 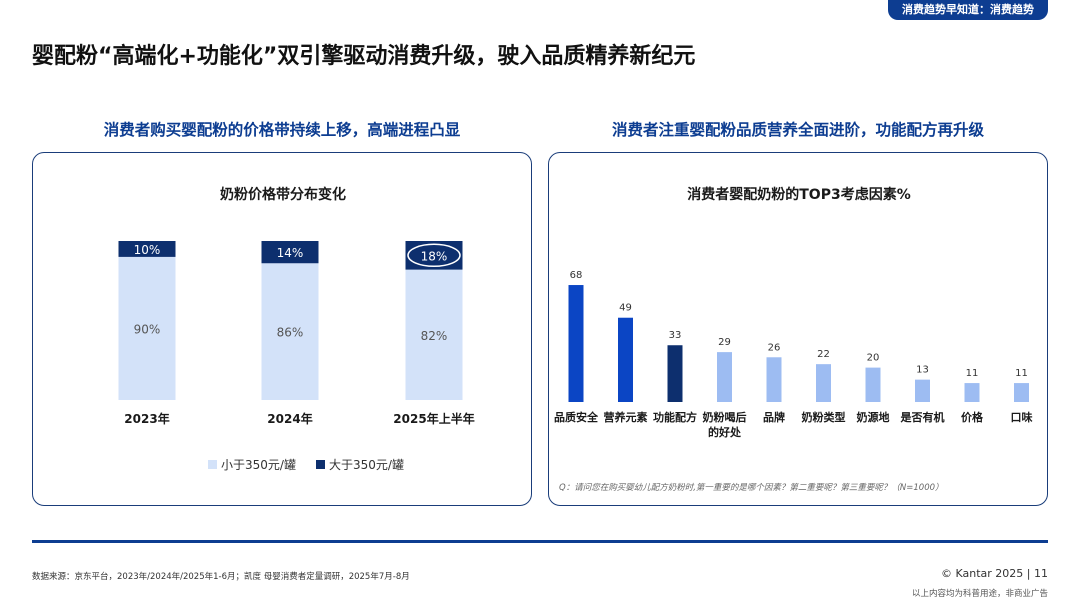 I want to click on bar-label-above-350: 18%, so click(x=434, y=256).